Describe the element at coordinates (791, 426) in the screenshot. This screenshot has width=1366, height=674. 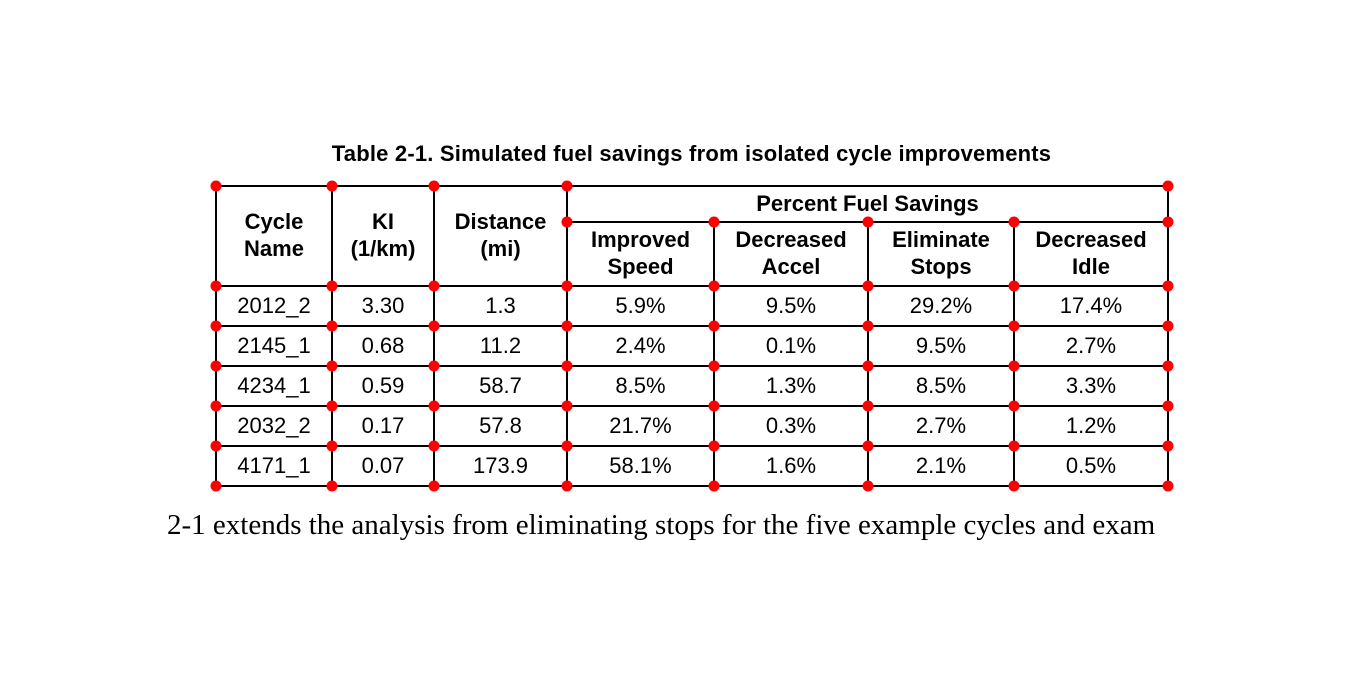
I see `table-cell: 0.3%` at that location.